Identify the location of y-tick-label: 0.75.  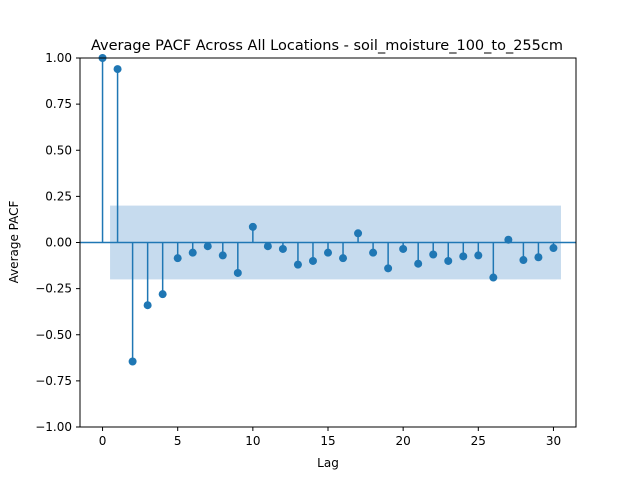
(58, 104).